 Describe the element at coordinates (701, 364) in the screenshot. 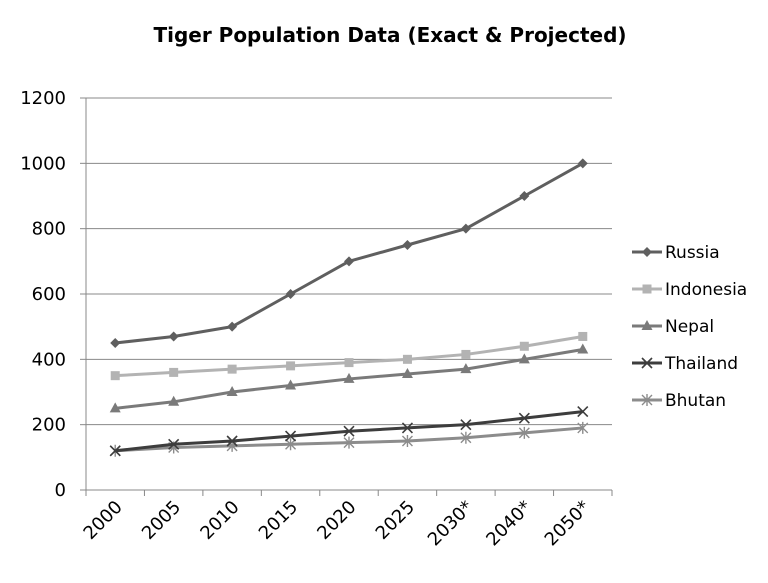

I see `legend-label-thailand: Thailand` at that location.